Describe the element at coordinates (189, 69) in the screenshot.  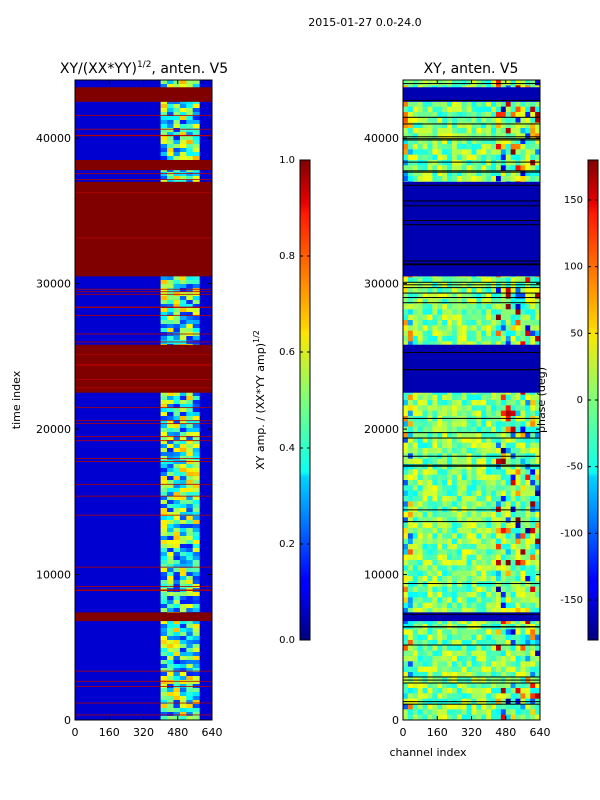
I see `left-title-suffix: , anten. V5` at that location.